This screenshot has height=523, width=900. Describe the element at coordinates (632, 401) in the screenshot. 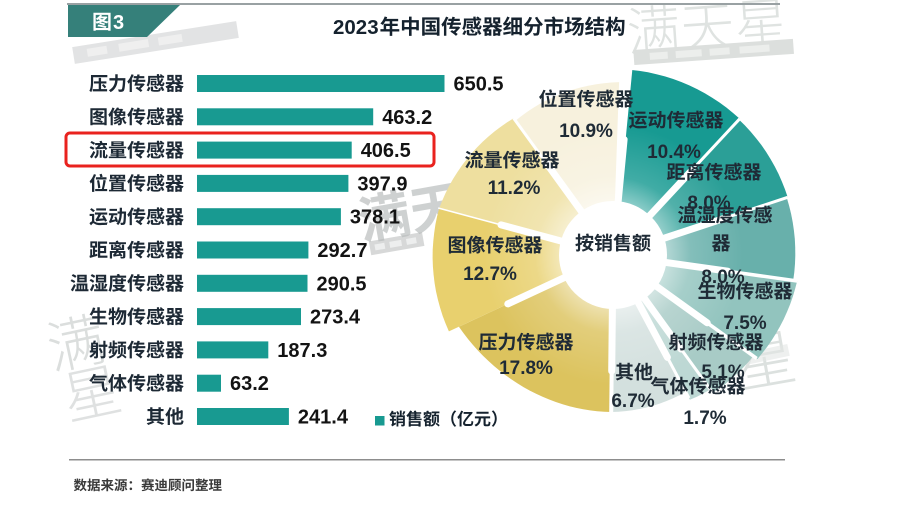

I see `svg-text: 6.7%` at that location.